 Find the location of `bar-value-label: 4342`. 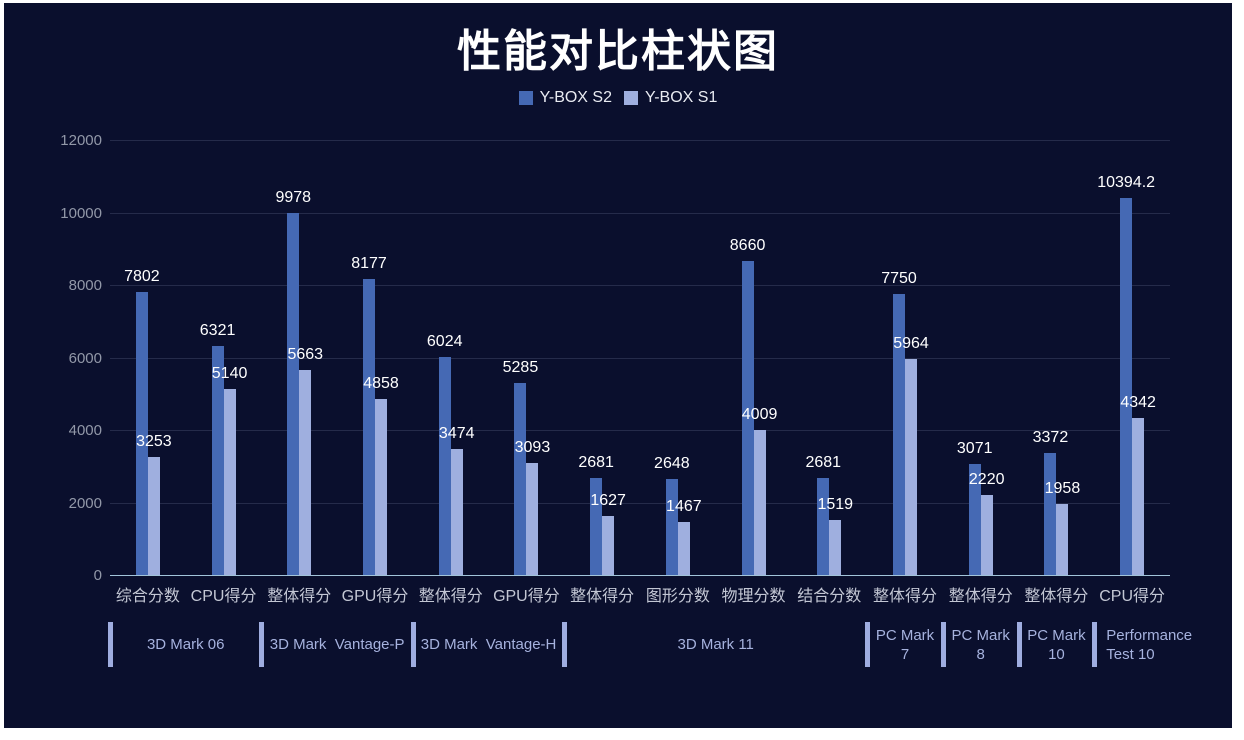

bar-value-label: 4342 is located at coordinates (1138, 402).